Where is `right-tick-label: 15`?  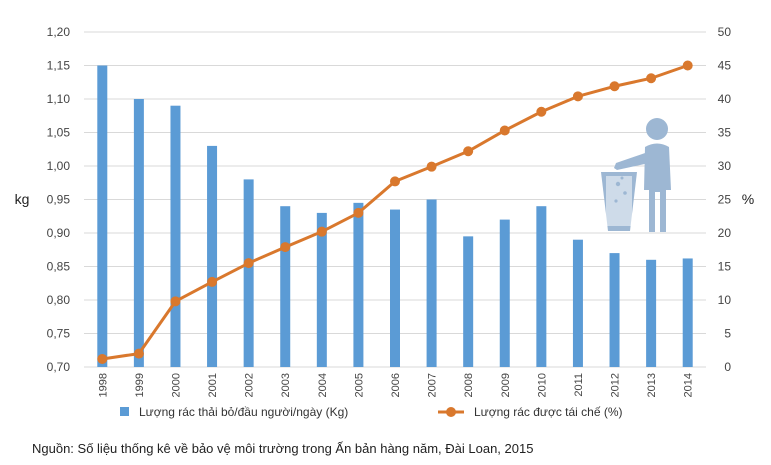 right-tick-label: 15 is located at coordinates (725, 267).